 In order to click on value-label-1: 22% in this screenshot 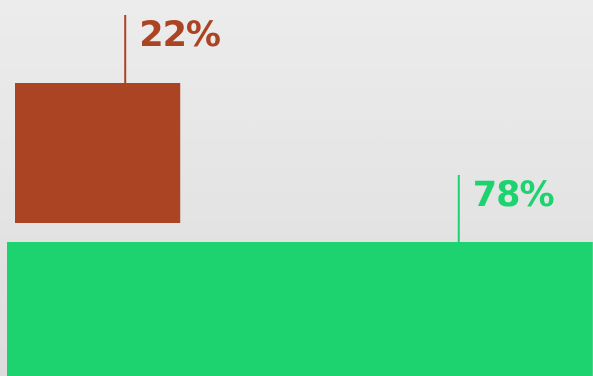, I will do `click(179, 35)`.